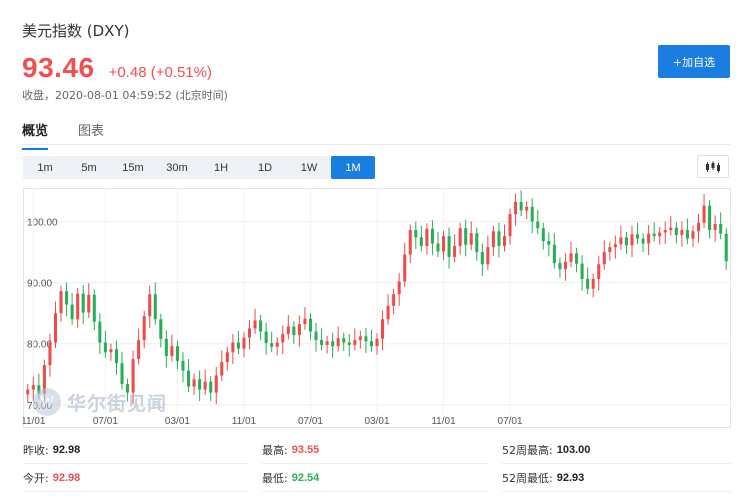 Image resolution: width=743 pixels, height=497 pixels. What do you see at coordinates (310, 421) in the screenshot?
I see `x-tick-label: 07/01` at bounding box center [310, 421].